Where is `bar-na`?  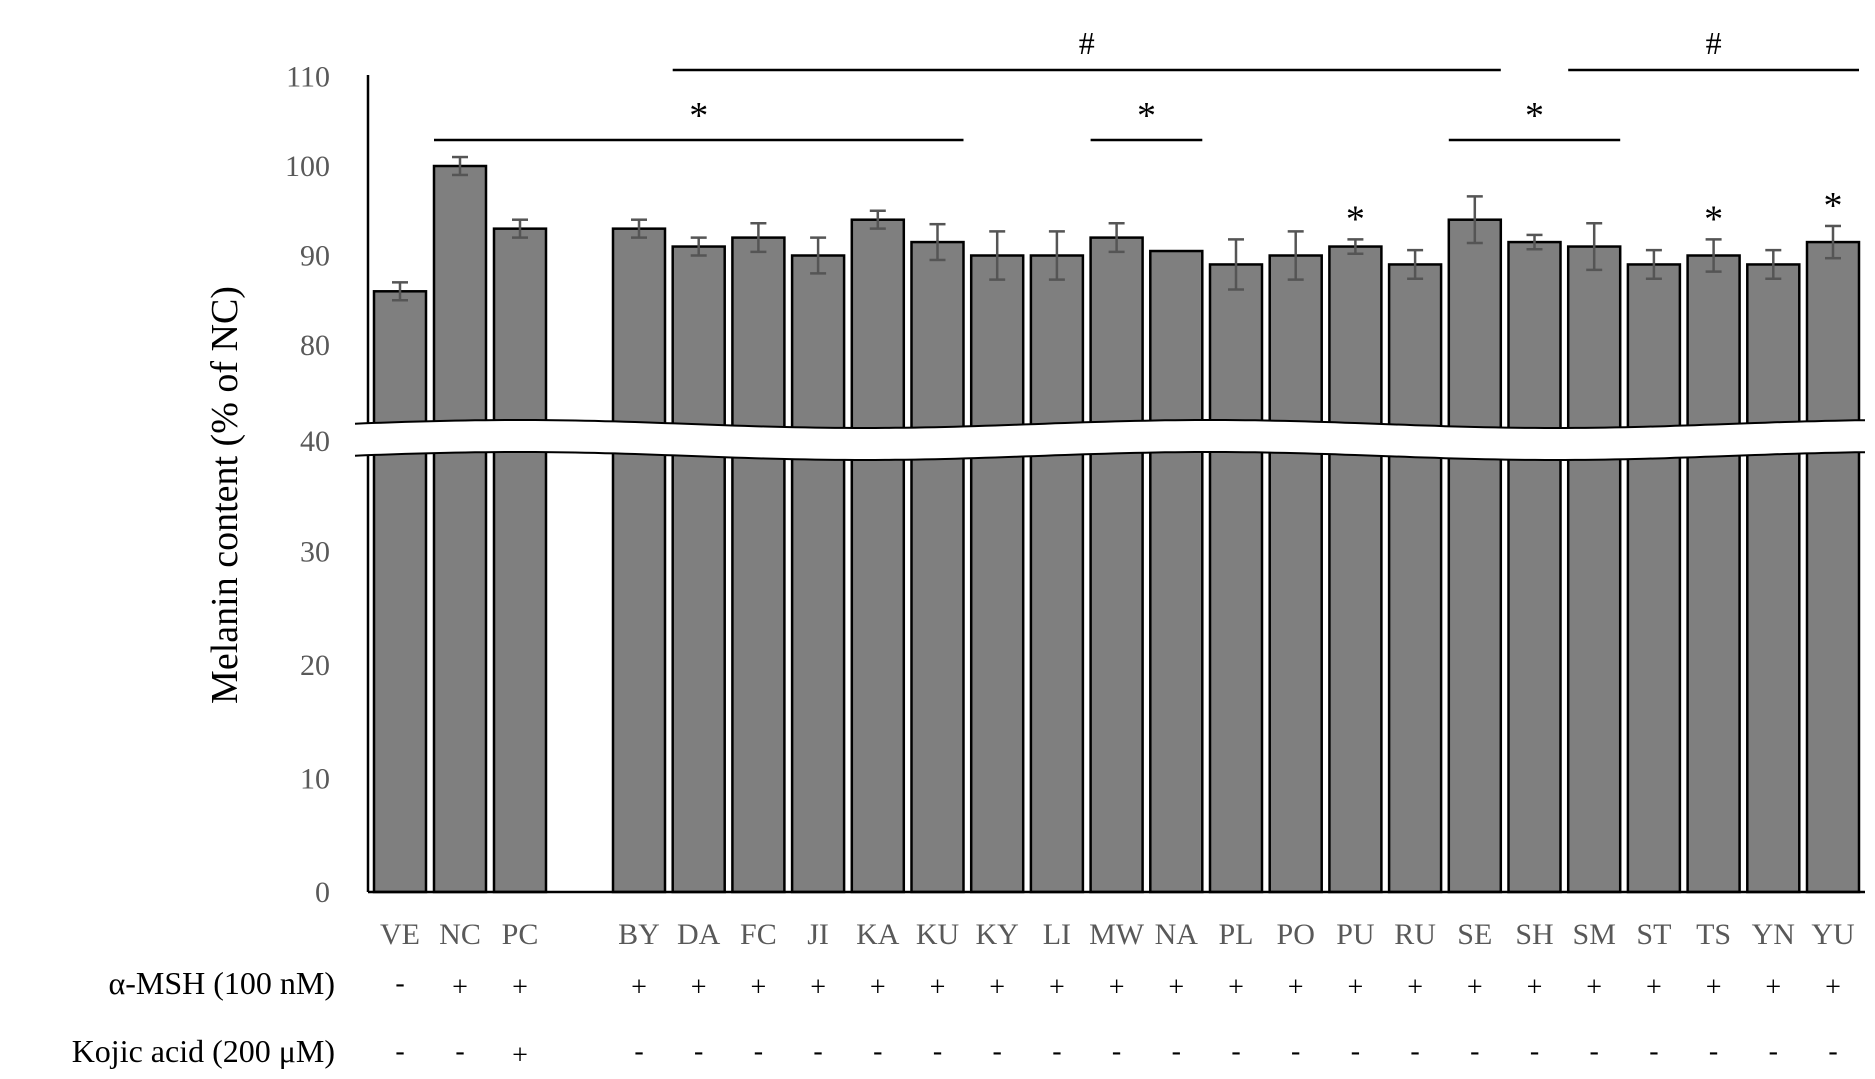
bar-na is located at coordinates (1176, 571).